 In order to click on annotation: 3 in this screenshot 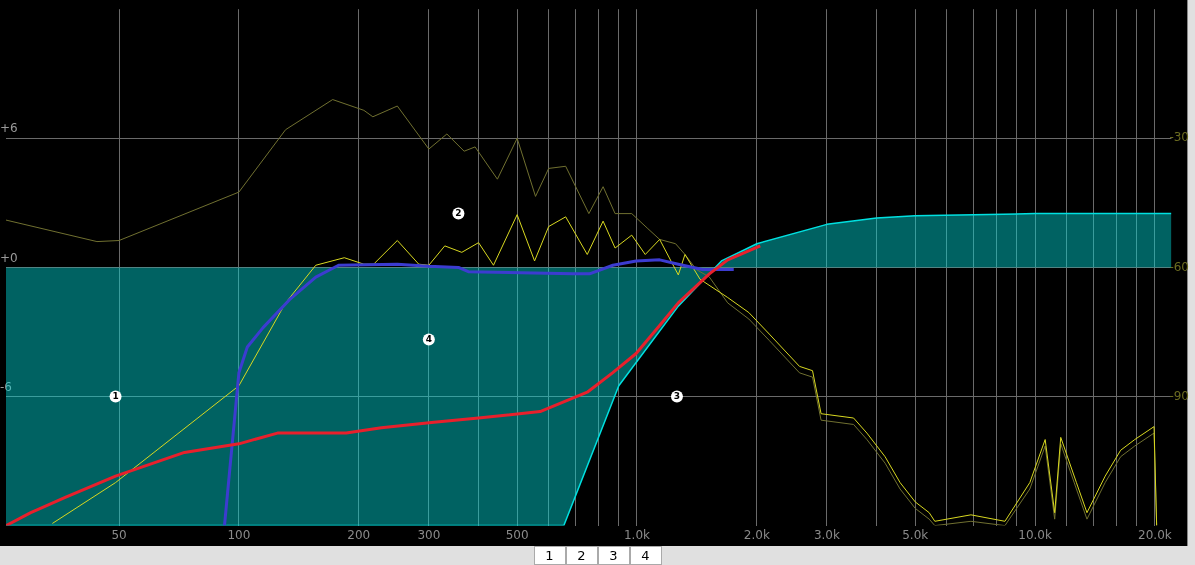, I will do `click(677, 396)`.